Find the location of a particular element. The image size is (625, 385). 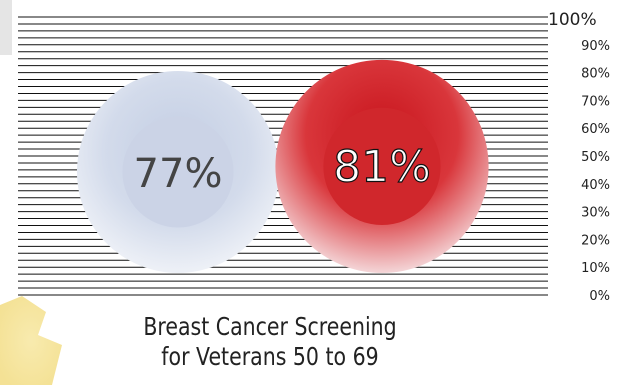

bar-value-label: 77% is located at coordinates (178, 174).